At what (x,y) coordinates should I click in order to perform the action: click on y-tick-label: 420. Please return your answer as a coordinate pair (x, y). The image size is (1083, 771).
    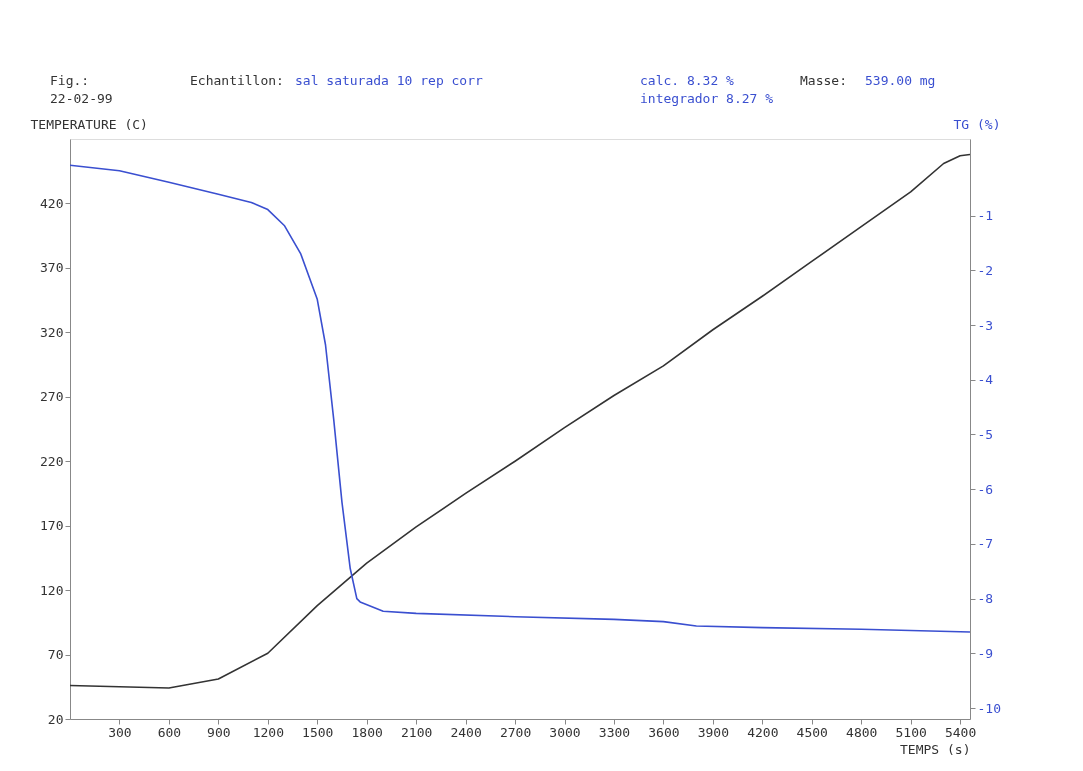
    Looking at the image, I should click on (52, 203).